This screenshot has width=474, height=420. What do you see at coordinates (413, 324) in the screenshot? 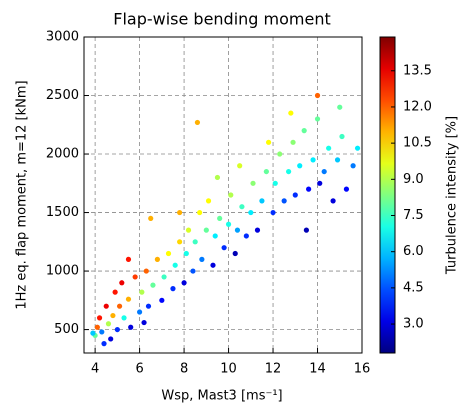
I see `colorbar-tick-label: 3.0` at bounding box center [413, 324].